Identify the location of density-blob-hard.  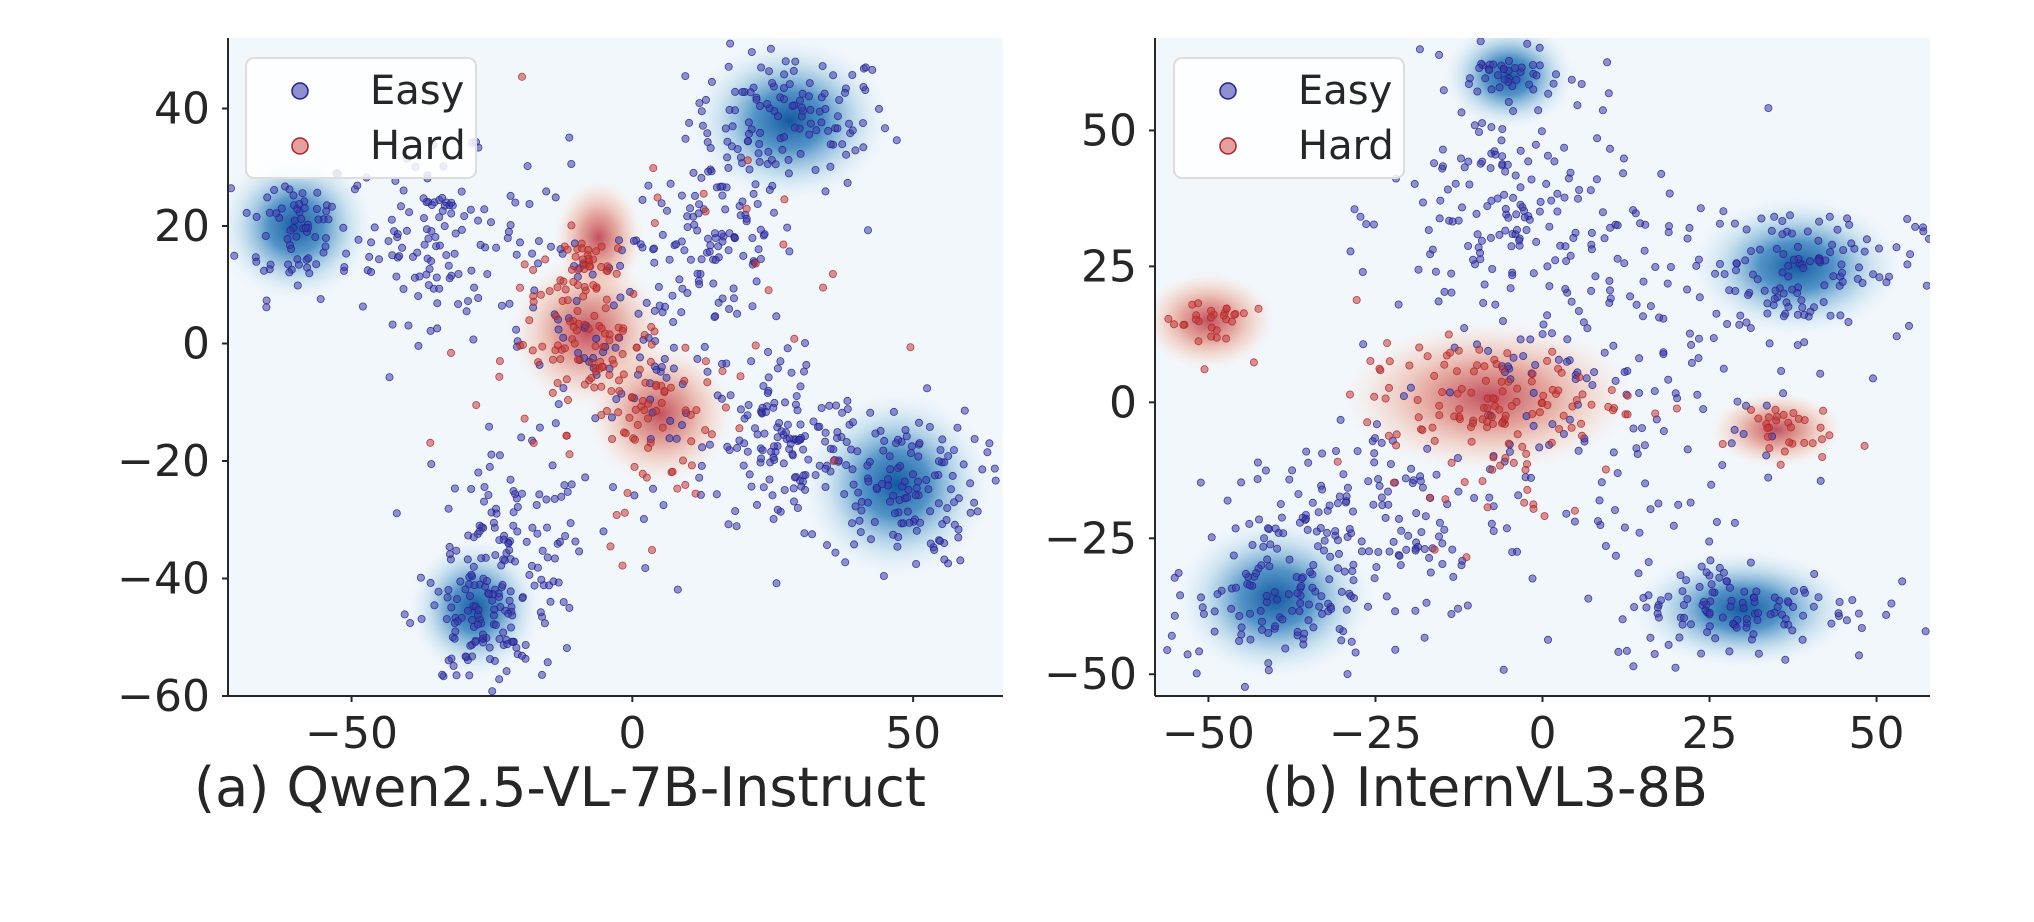
(1776, 429).